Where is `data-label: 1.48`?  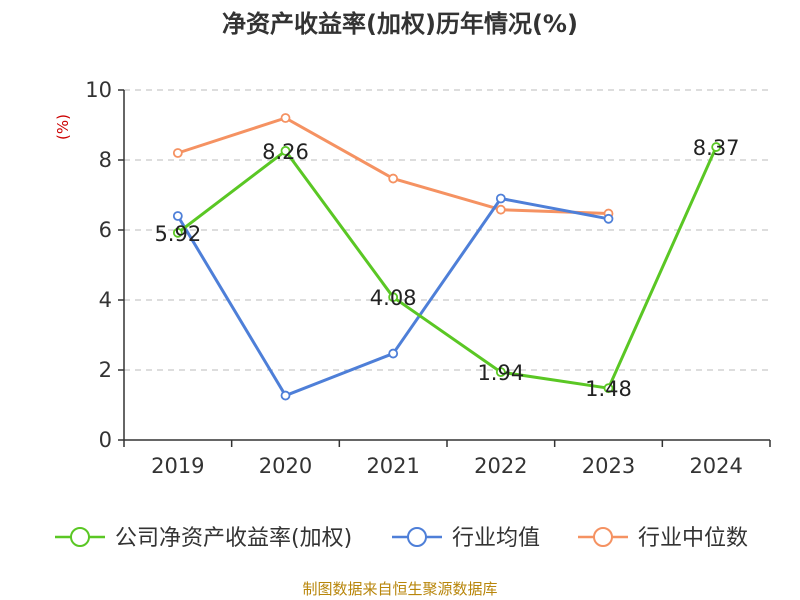 data-label: 1.48 is located at coordinates (608, 389).